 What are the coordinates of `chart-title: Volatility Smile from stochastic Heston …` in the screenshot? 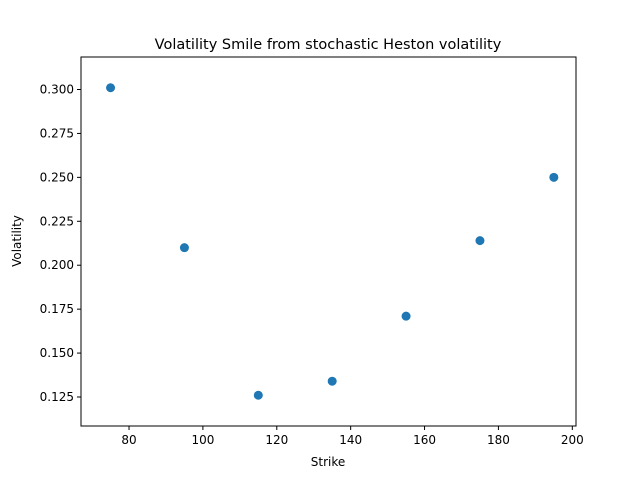 It's located at (328, 45).